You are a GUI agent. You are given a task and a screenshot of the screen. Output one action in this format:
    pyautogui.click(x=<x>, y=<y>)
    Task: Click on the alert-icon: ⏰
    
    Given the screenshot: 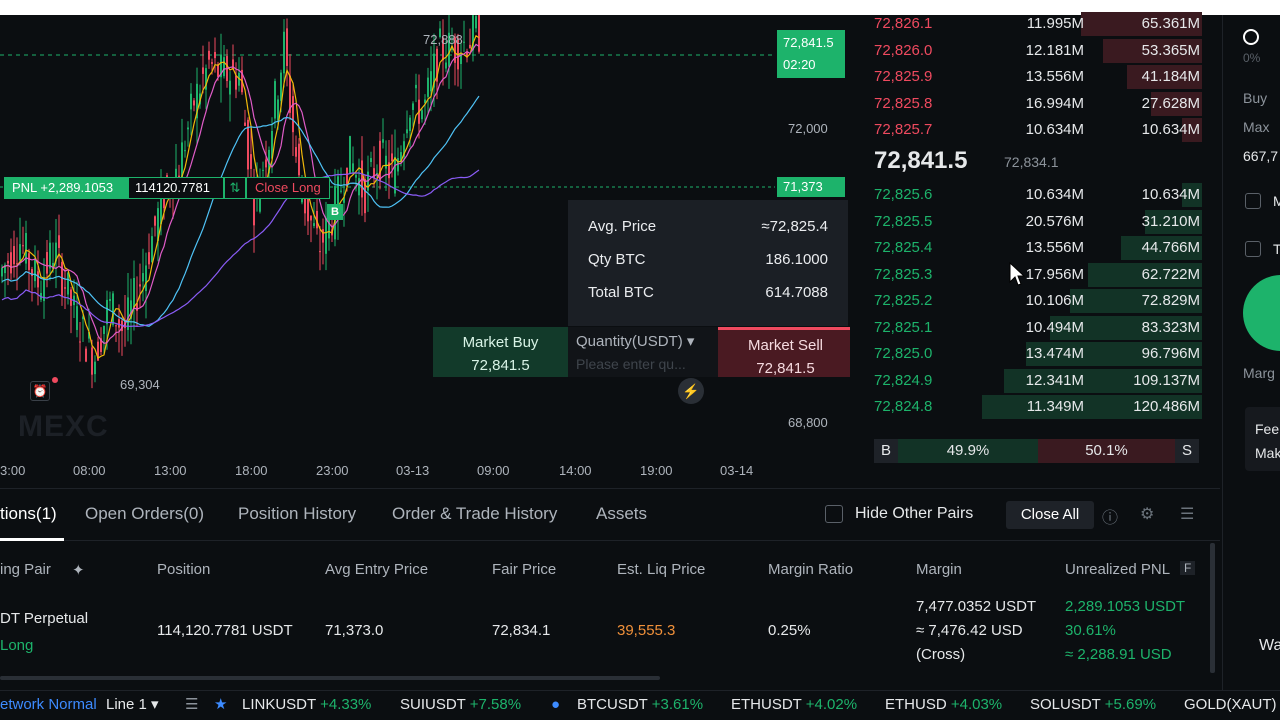 What is the action you would take?
    pyautogui.click(x=40, y=391)
    